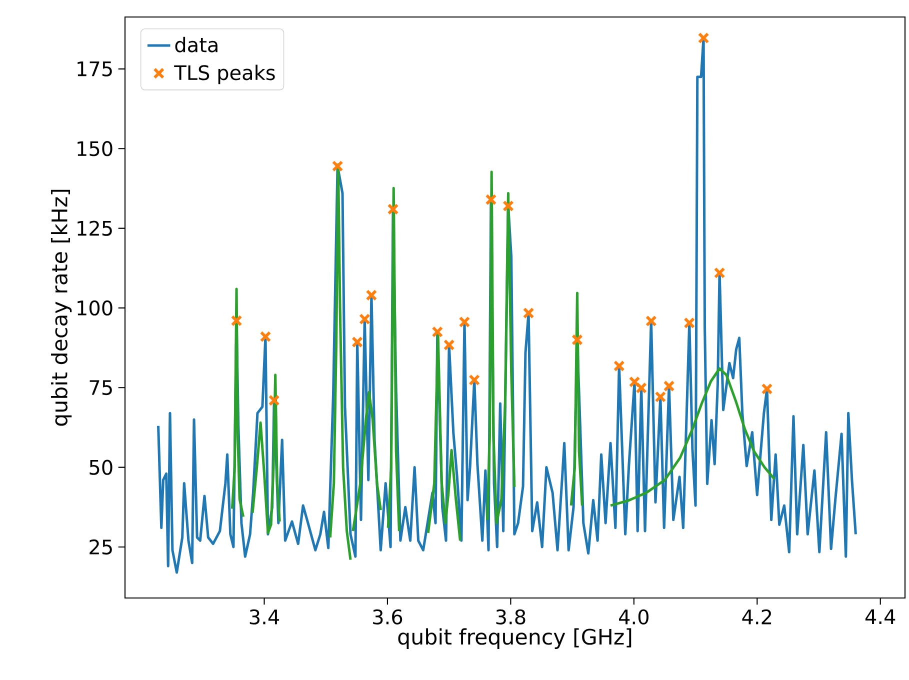 Image resolution: width=909 pixels, height=680 pixels. I want to click on y-tick-label: 125, so click(95, 228).